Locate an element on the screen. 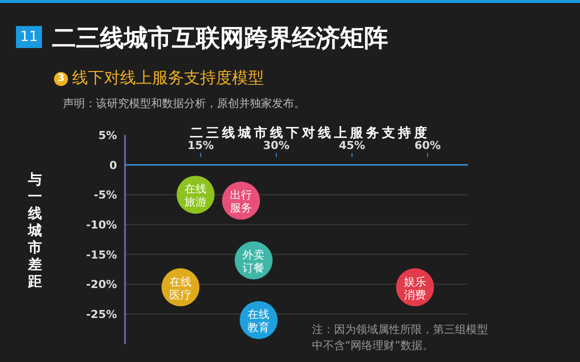 The width and height of the screenshot is (580, 362). series-label: 外卖订餐 is located at coordinates (253, 261).